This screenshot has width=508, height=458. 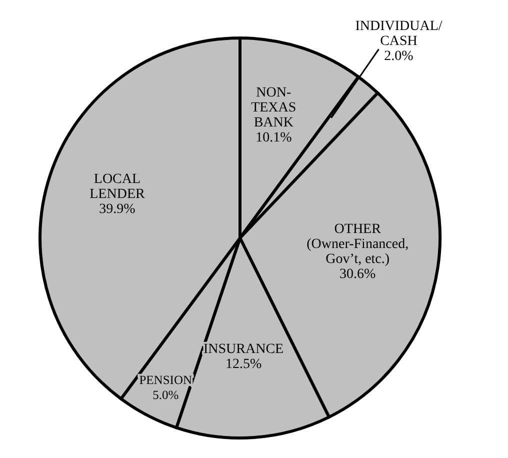 I want to click on data-label: 30.6%, so click(x=358, y=274).